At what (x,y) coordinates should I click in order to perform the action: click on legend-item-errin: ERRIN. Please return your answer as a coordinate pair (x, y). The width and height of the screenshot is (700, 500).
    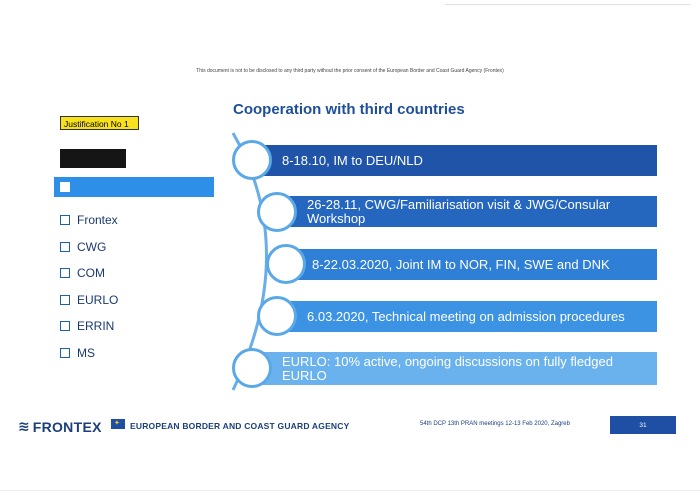
    Looking at the image, I should click on (89, 326).